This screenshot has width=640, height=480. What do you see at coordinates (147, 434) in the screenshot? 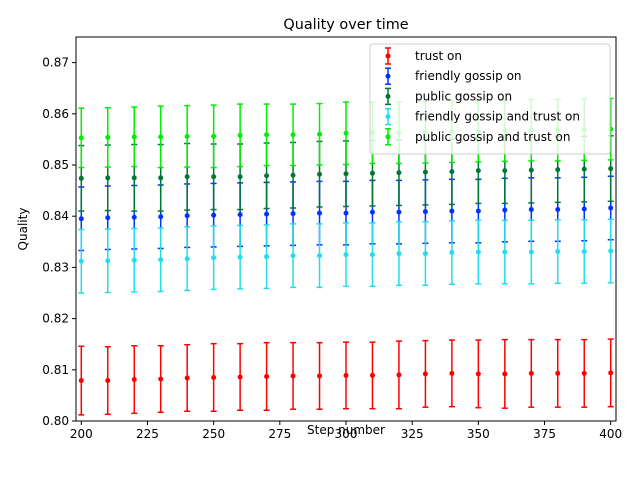
I see `x-tick-label: 225` at bounding box center [147, 434].